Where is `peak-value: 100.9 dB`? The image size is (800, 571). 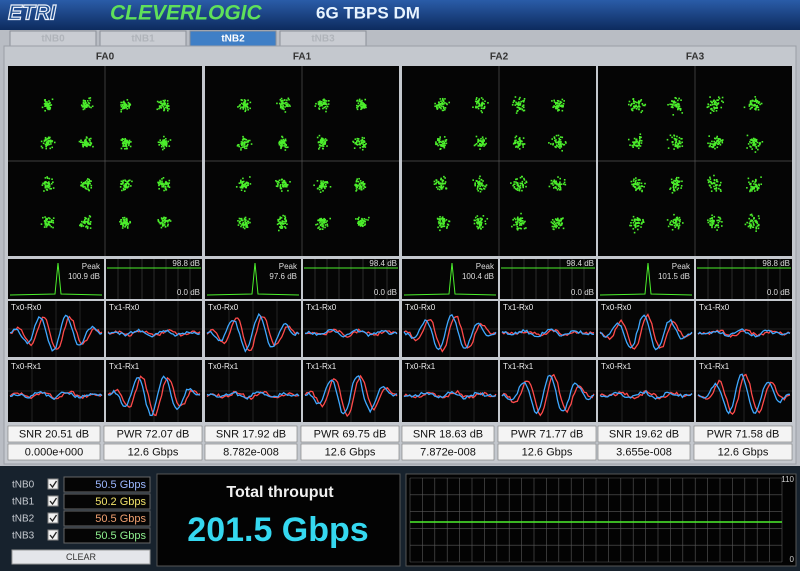 peak-value: 100.9 dB is located at coordinates (84, 276).